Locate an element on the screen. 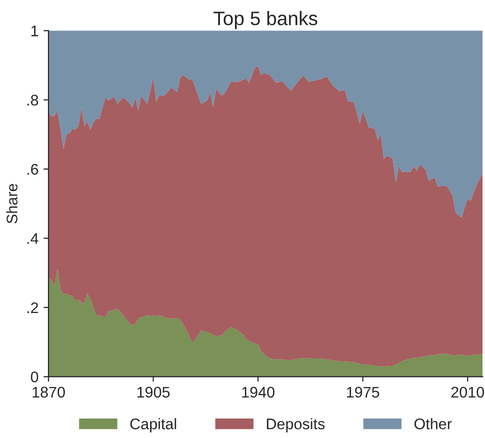 The image size is (485, 438). x-tick-label: 1905 is located at coordinates (153, 392).